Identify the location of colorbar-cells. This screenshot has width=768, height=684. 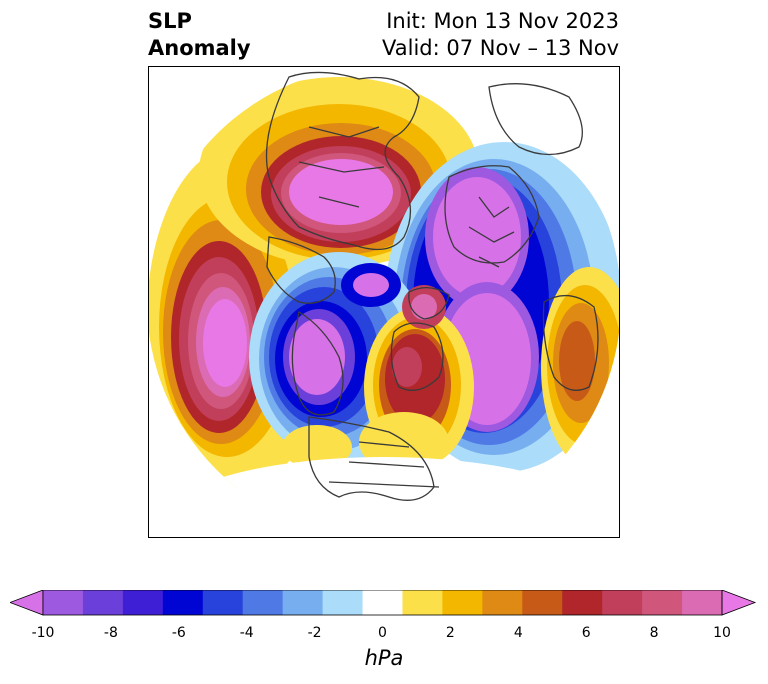
(383, 602).